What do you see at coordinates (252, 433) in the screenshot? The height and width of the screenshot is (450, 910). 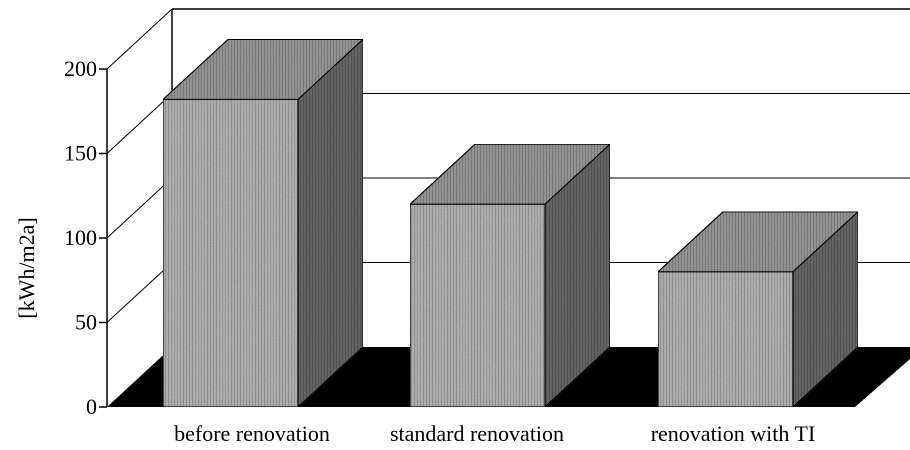 I see `x-category-label: before renovation` at bounding box center [252, 433].